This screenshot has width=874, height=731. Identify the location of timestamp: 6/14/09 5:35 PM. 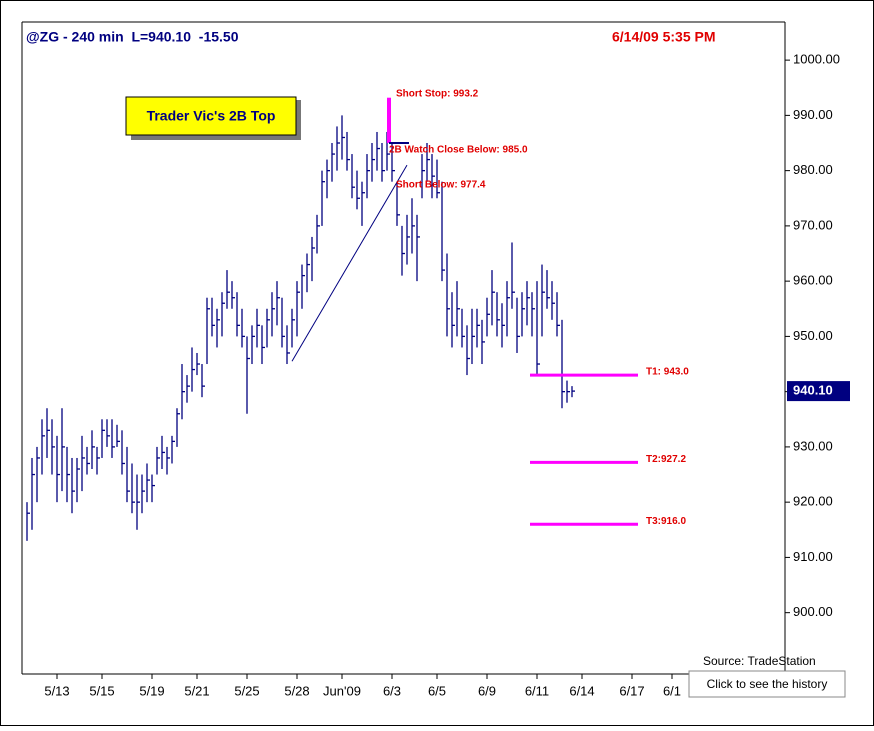
(664, 37).